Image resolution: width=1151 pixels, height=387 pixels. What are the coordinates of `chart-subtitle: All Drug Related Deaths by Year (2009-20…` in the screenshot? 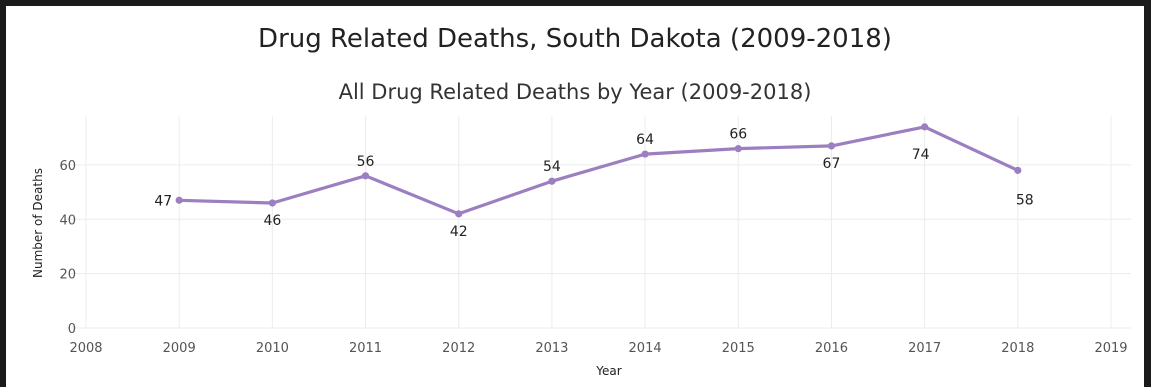 It's located at (575, 92).